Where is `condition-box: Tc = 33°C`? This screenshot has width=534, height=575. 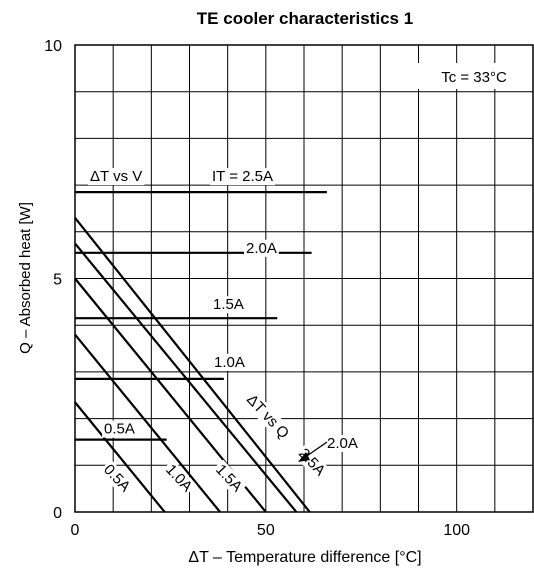 condition-box: Tc = 33°C is located at coordinates (475, 76).